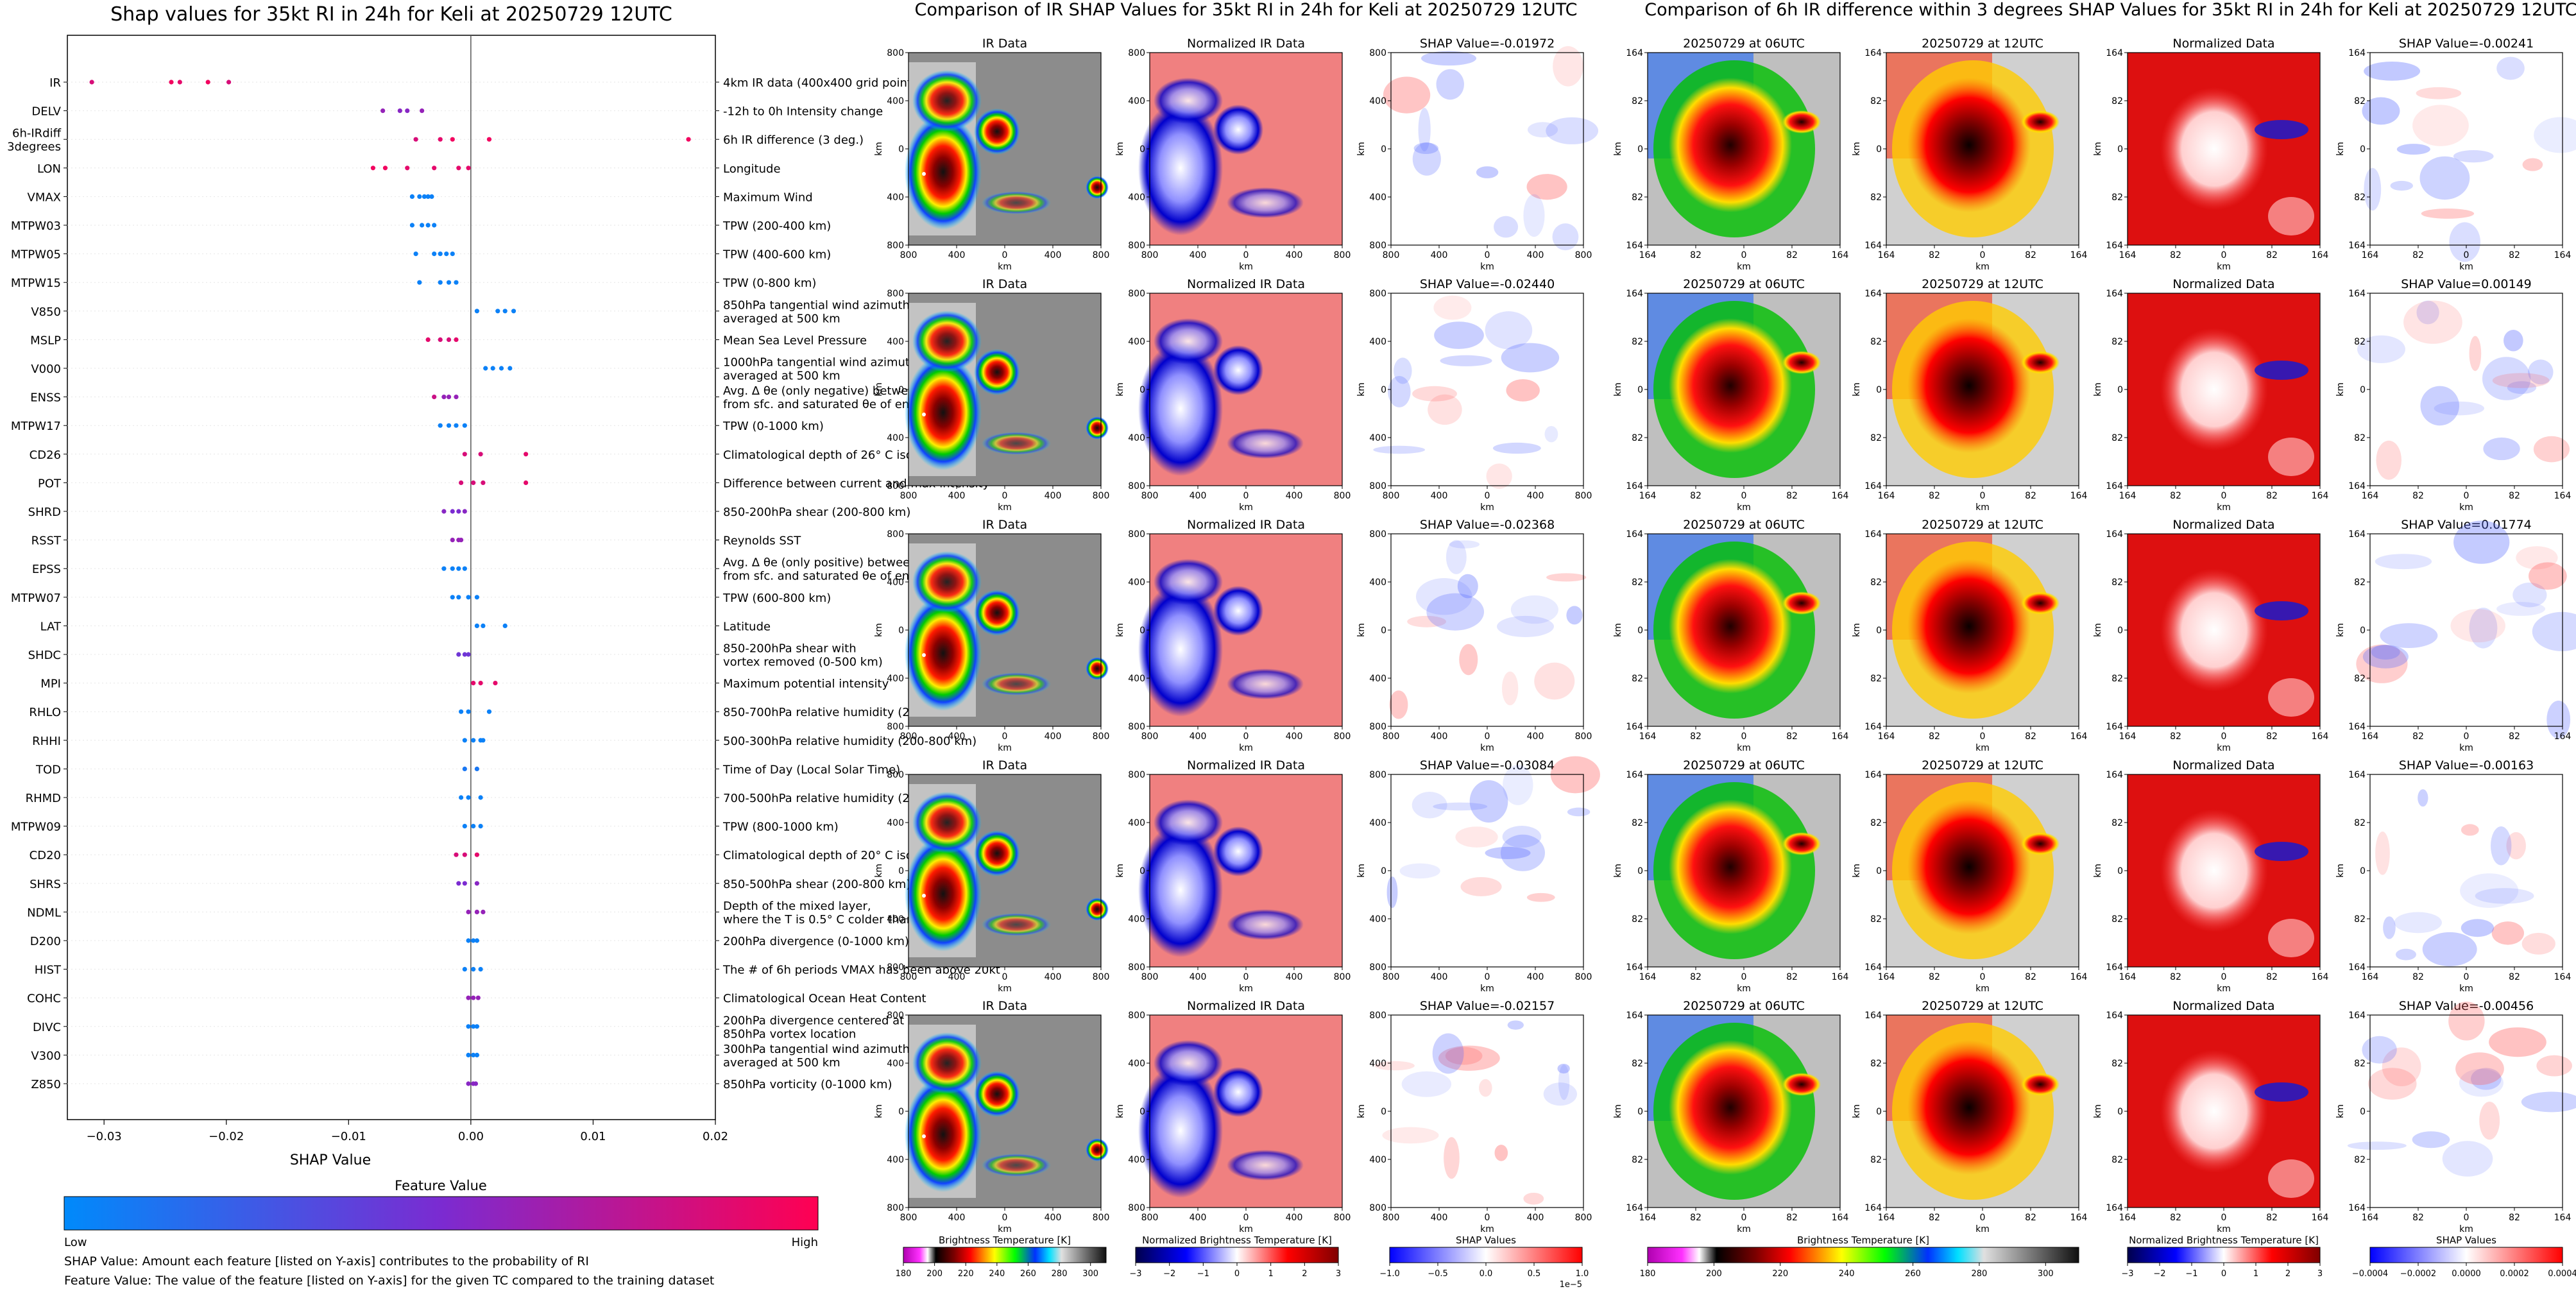  I want to click on feature-row: LAT Latitude, so click(405, 626).